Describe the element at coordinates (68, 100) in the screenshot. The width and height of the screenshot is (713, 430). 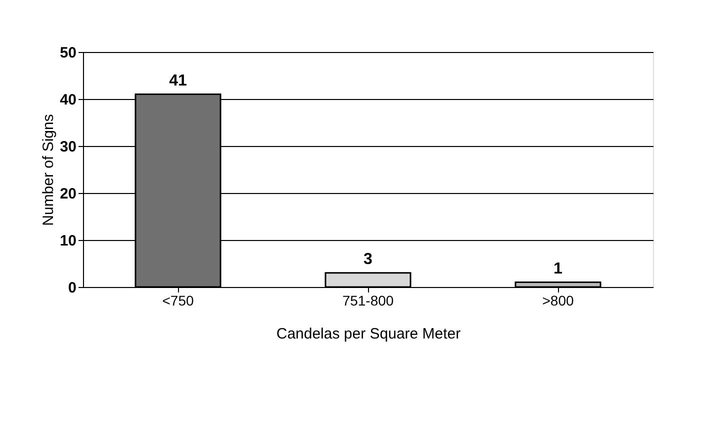
I see `y-tick-label: 40` at that location.